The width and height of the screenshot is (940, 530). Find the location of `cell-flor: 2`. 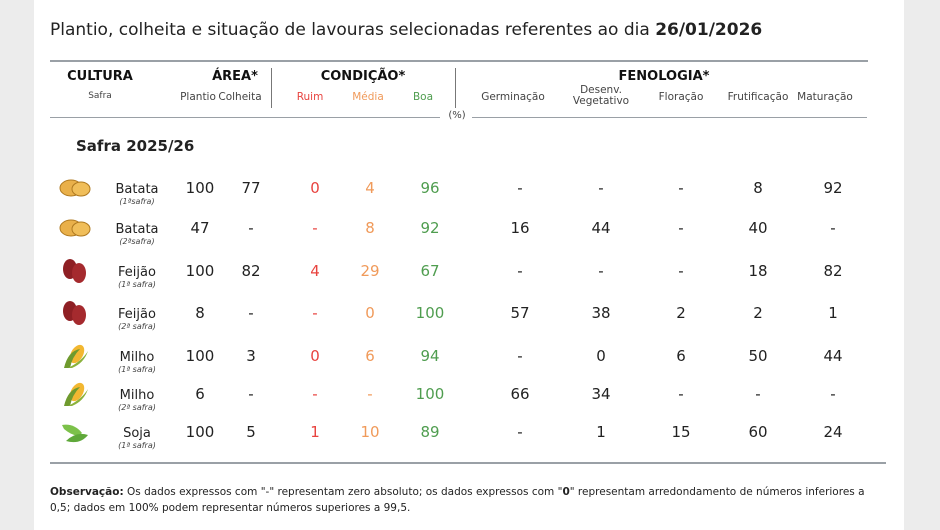

cell-flor: 2 is located at coordinates (681, 313).